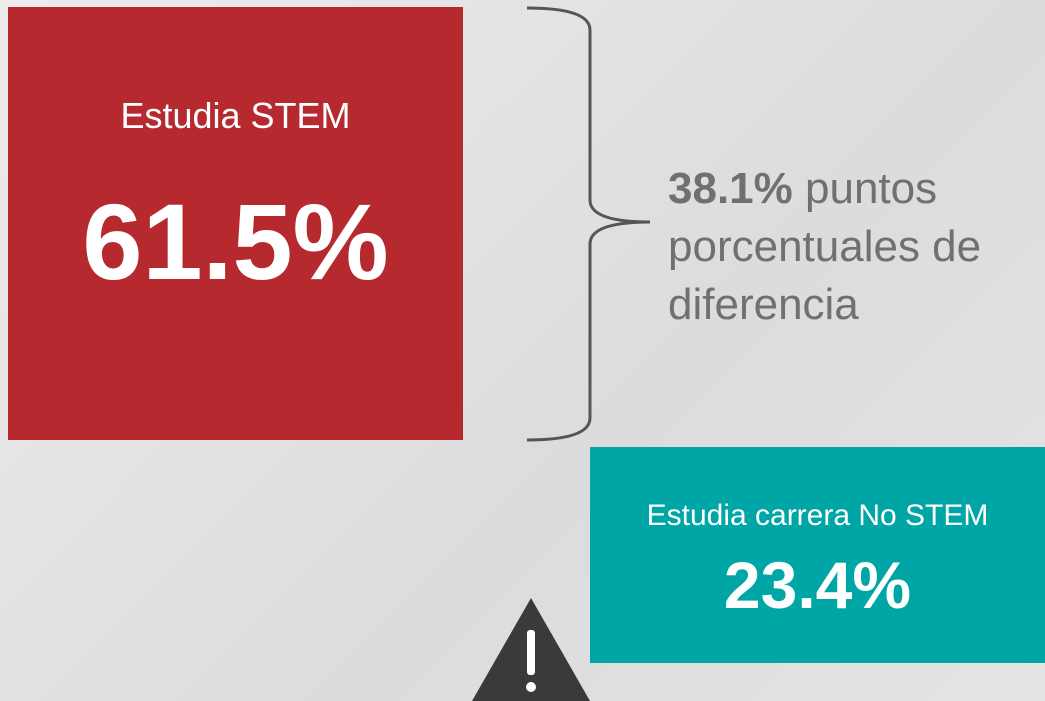 This screenshot has height=701, width=1045. I want to click on no-stem-box: Estudia carrera No STEM 23.4%, so click(817, 555).